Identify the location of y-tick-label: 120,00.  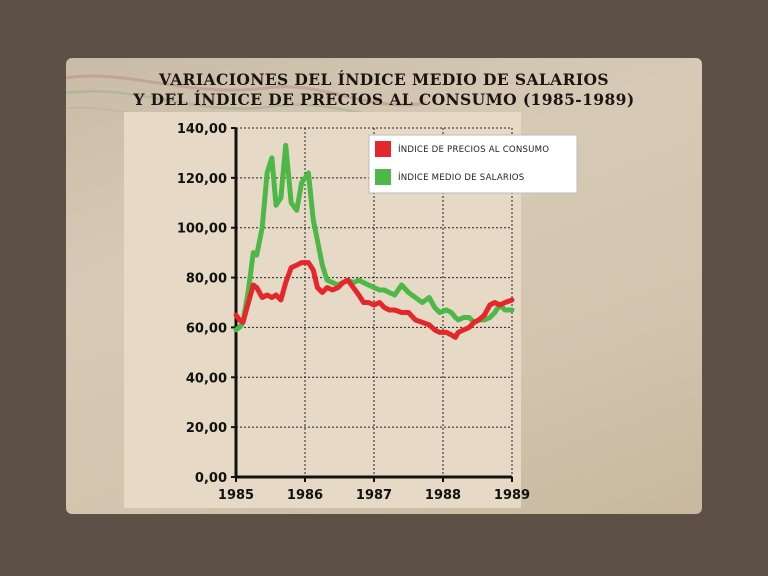
(202, 179).